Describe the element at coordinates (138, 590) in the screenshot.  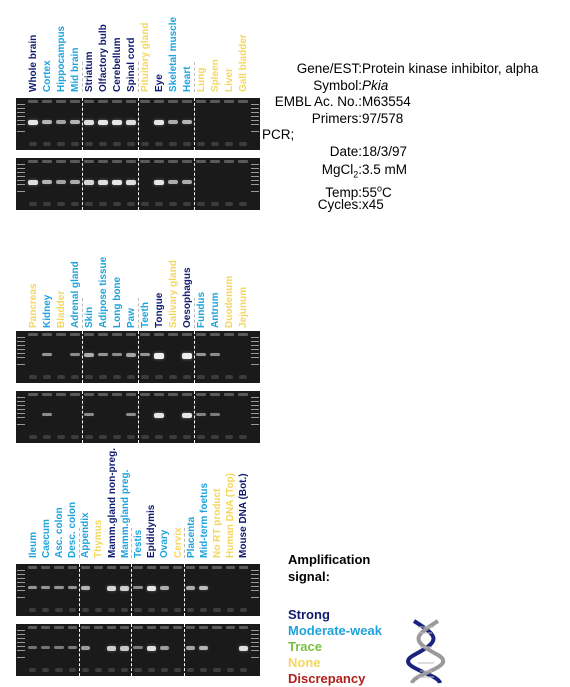
I see `gel-image-3a` at that location.